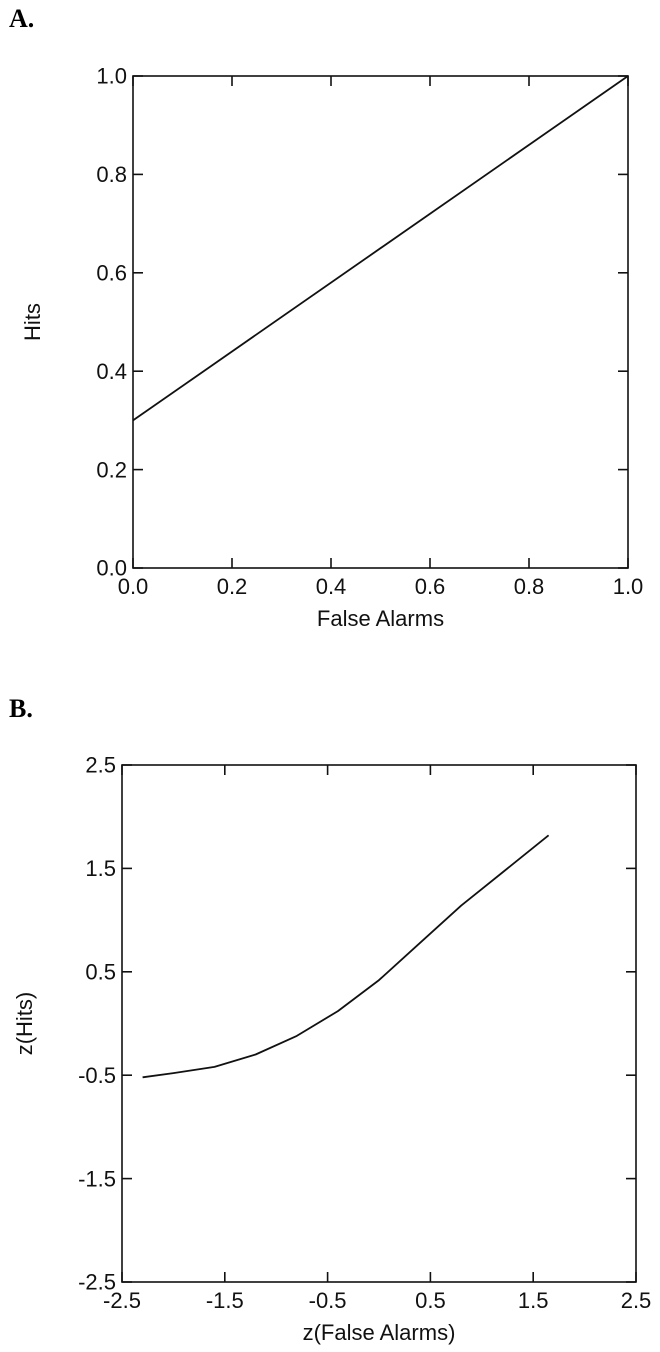  What do you see at coordinates (122, 1300) in the screenshot?
I see `x-tick-label: -2.5` at bounding box center [122, 1300].